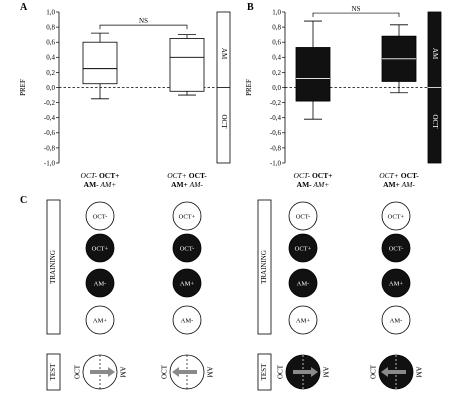 This screenshot has height=408, width=474. I want to click on panel-letter: C, so click(23, 200).